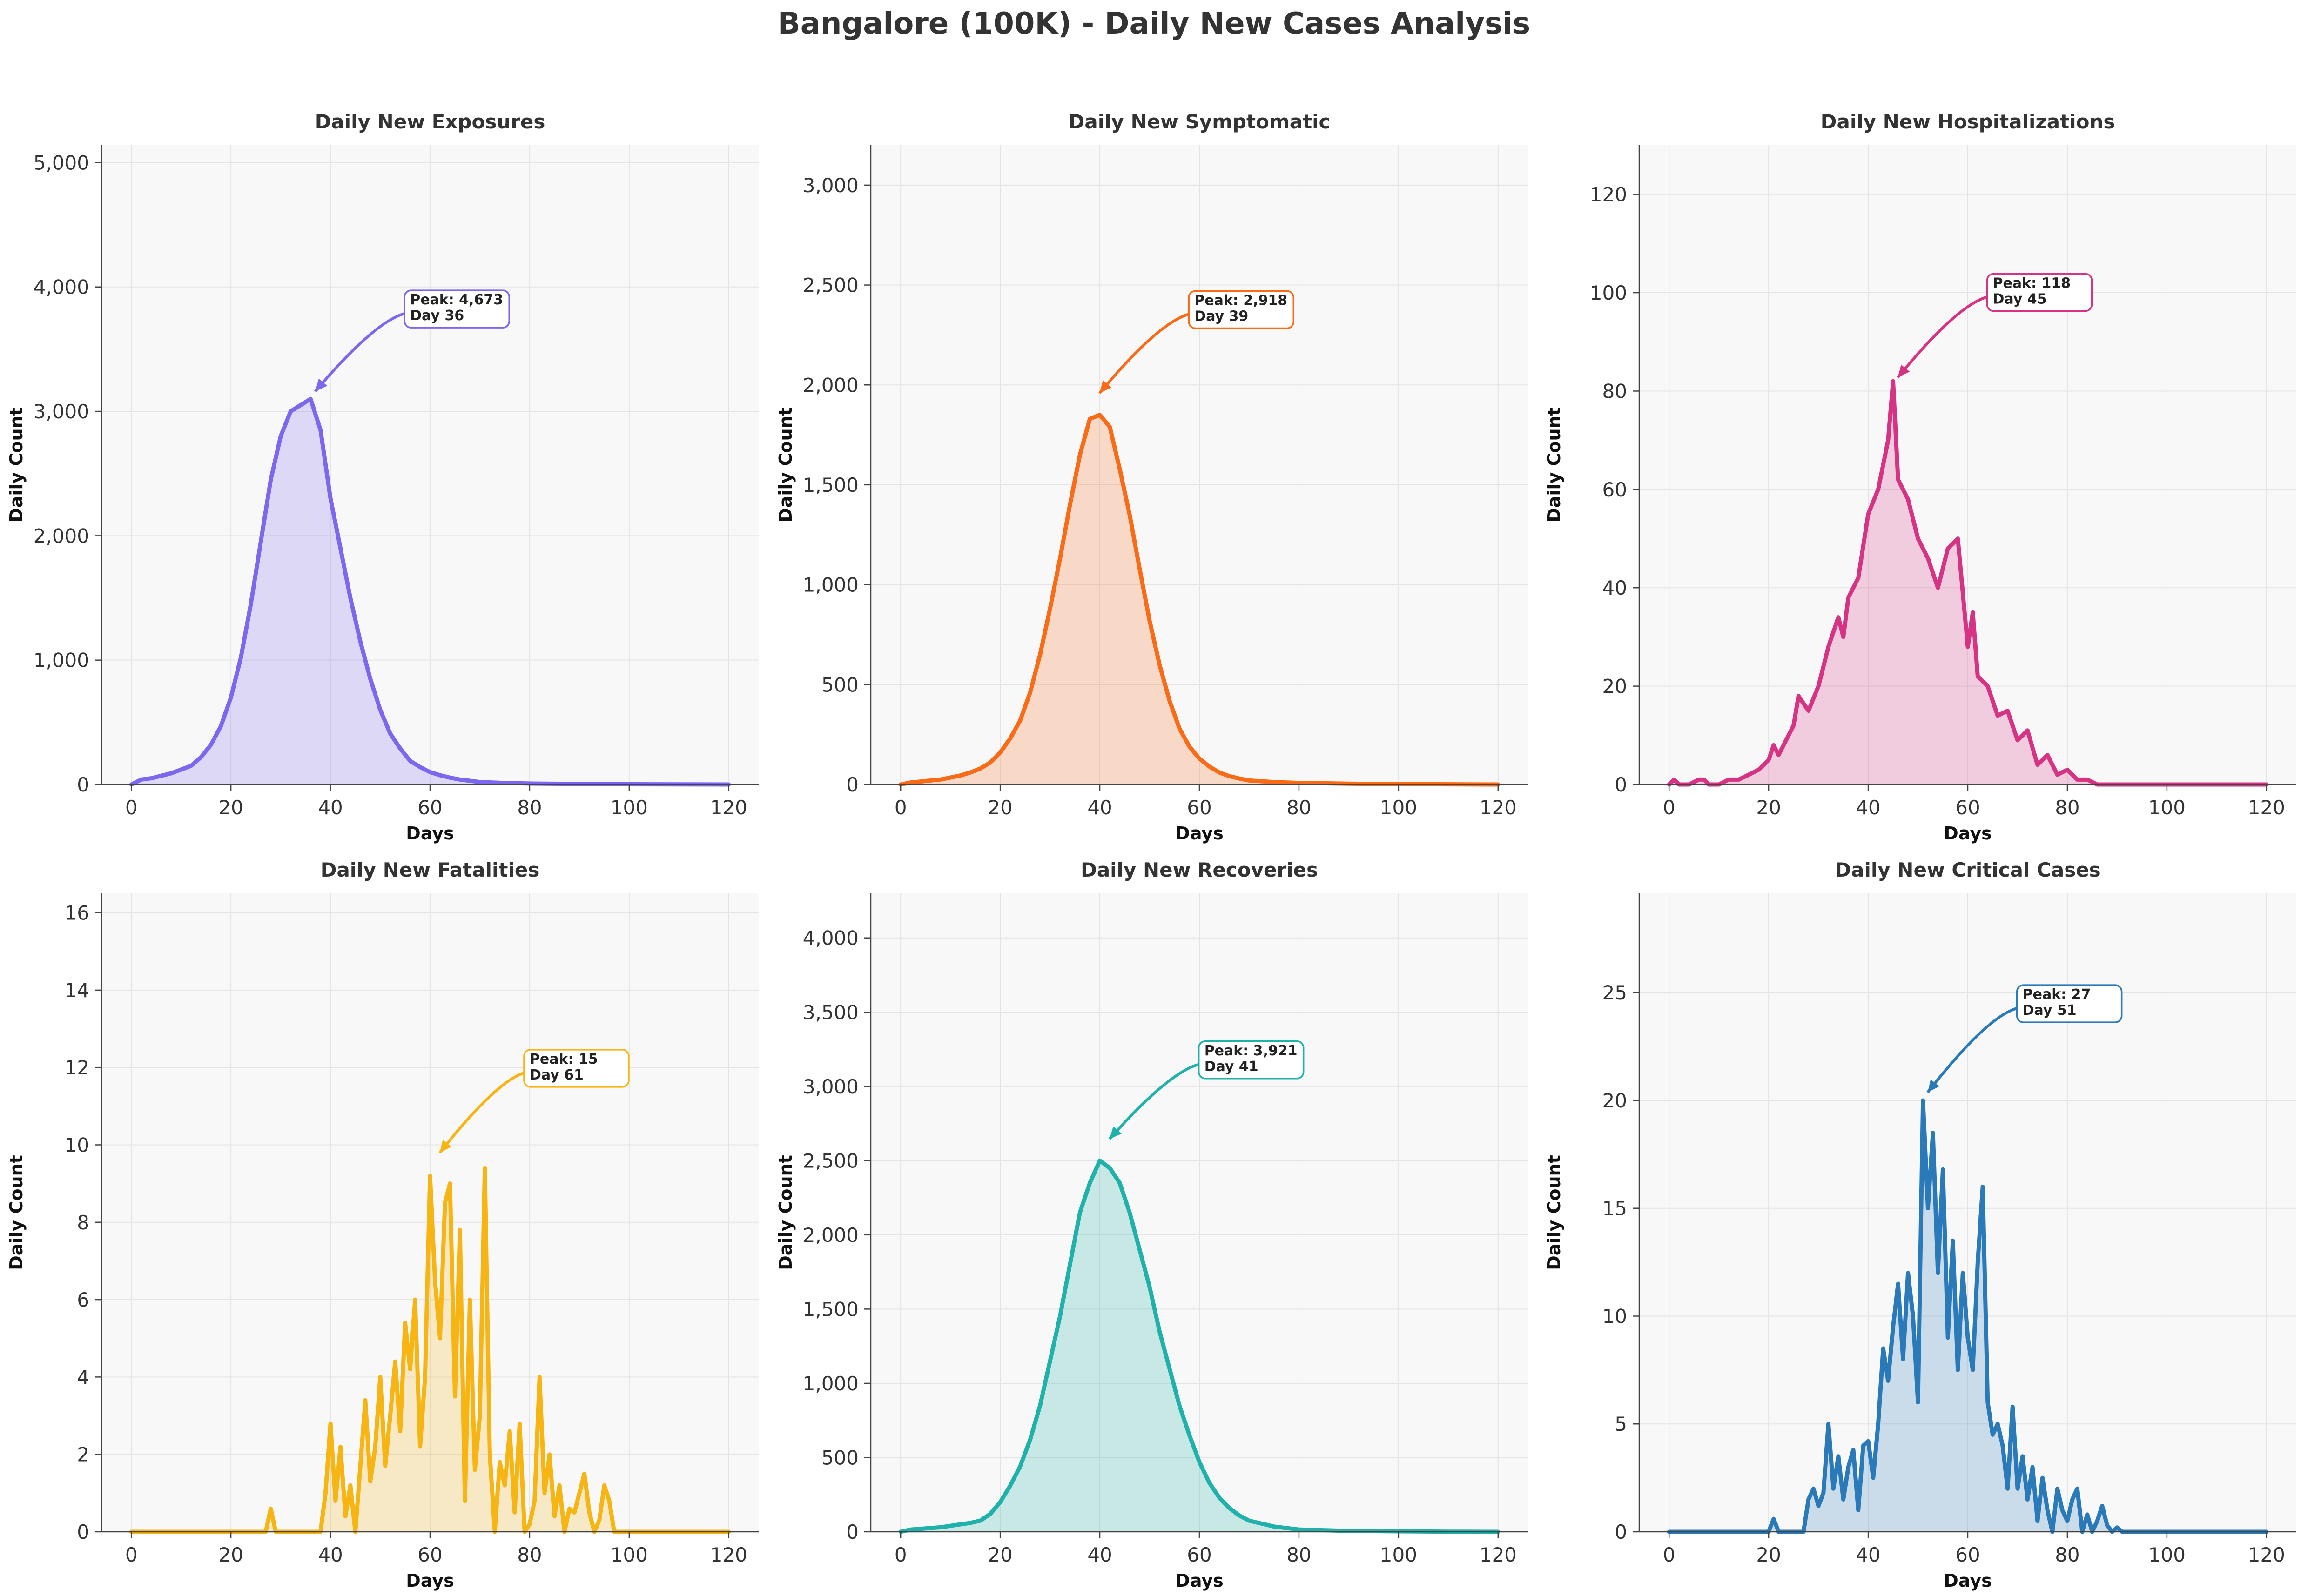 The image size is (2308, 1596). Describe the element at coordinates (83, 1377) in the screenshot. I see `y-tick-label: 4` at that location.